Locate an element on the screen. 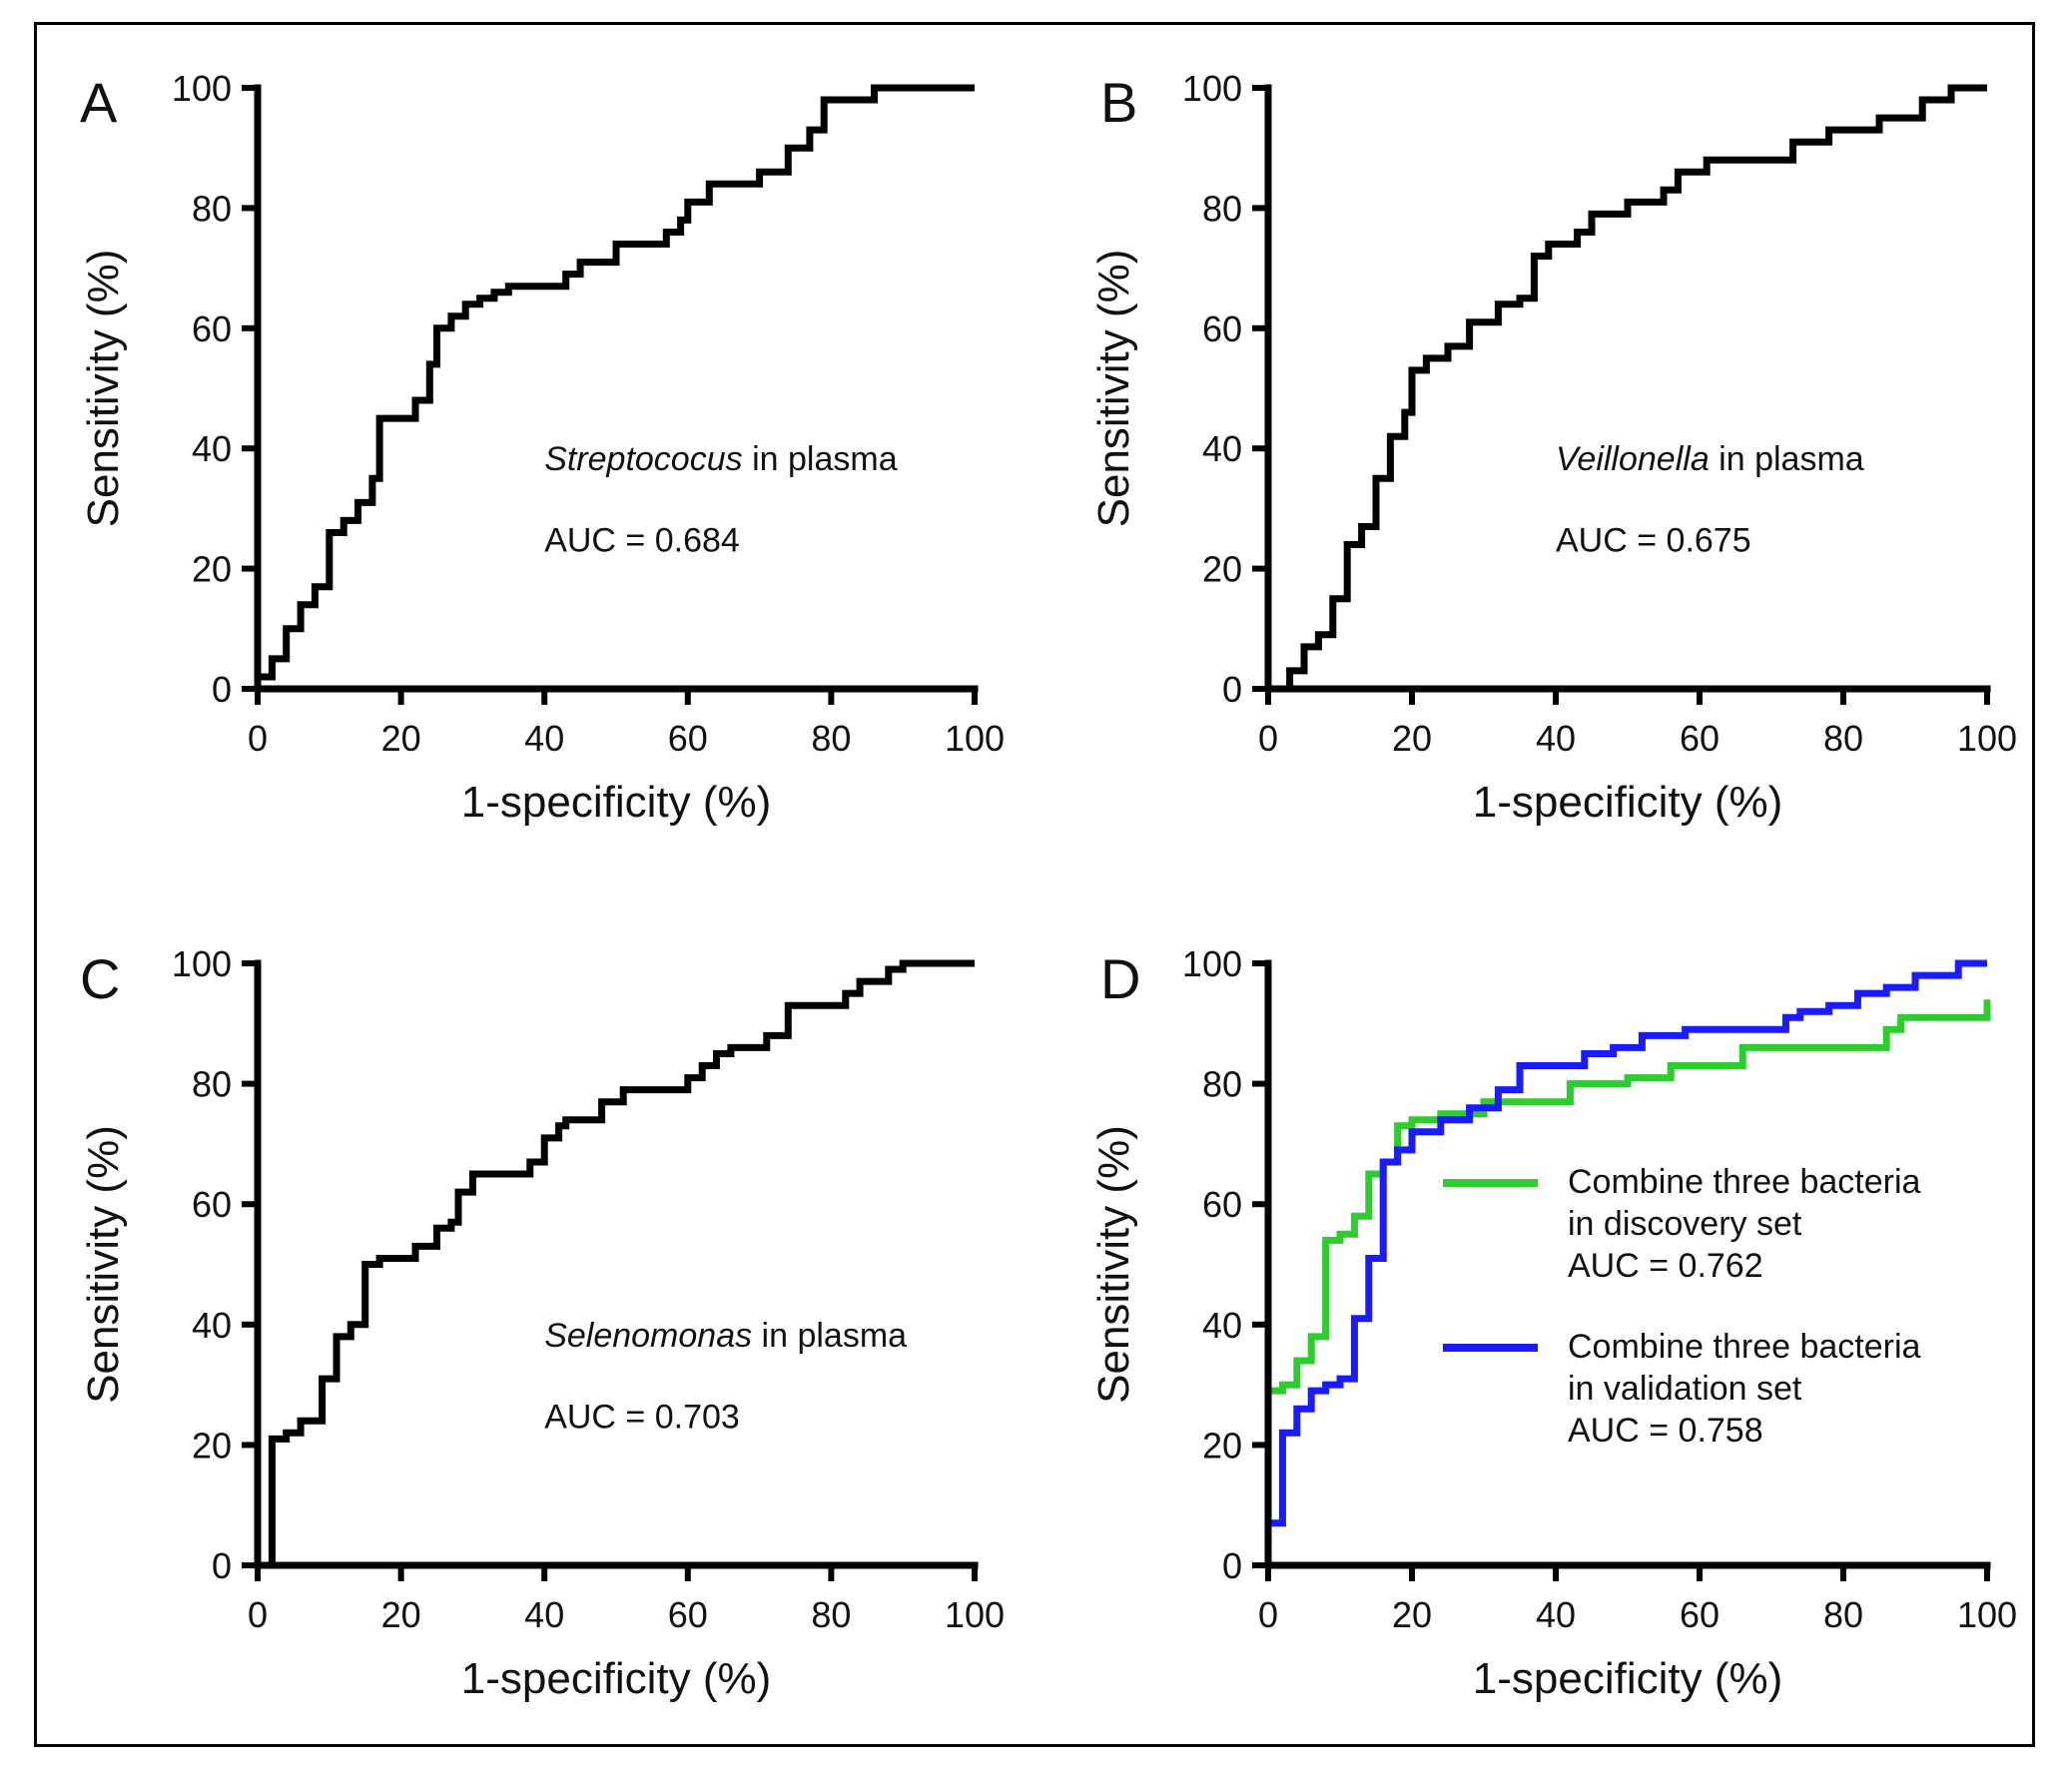 The image size is (2072, 1768). annotation-bacteria: Selenomonas in plasma is located at coordinates (726, 1336).